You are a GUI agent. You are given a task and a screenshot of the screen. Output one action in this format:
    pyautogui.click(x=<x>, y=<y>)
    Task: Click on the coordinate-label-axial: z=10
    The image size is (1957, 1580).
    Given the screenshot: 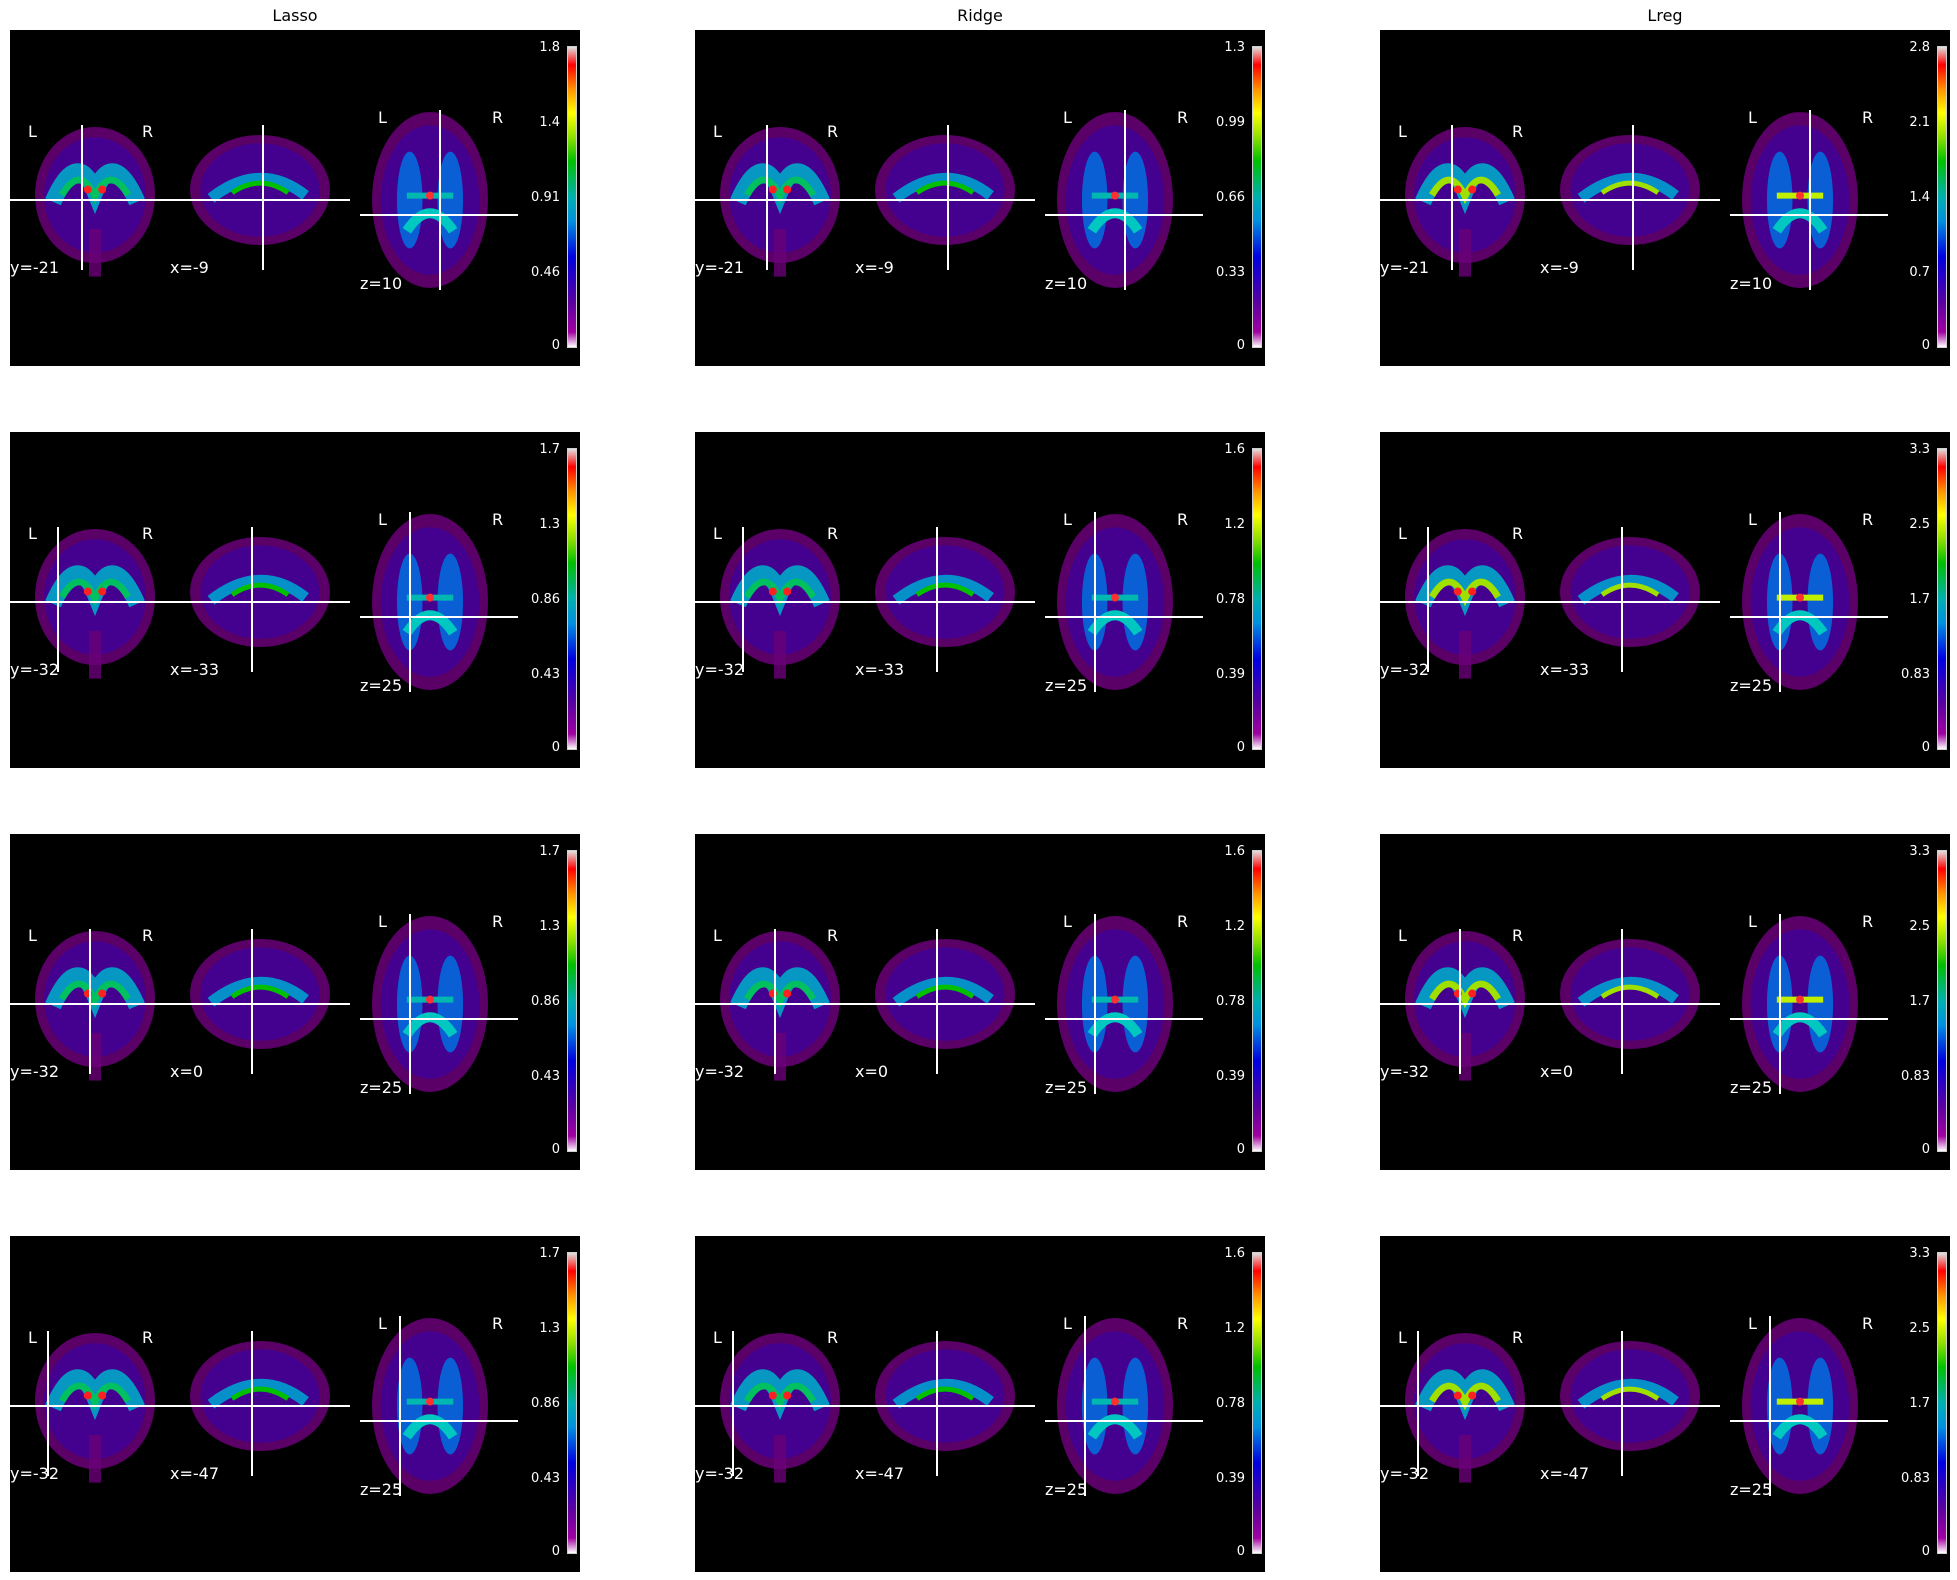 What is the action you would take?
    pyautogui.click(x=1751, y=283)
    